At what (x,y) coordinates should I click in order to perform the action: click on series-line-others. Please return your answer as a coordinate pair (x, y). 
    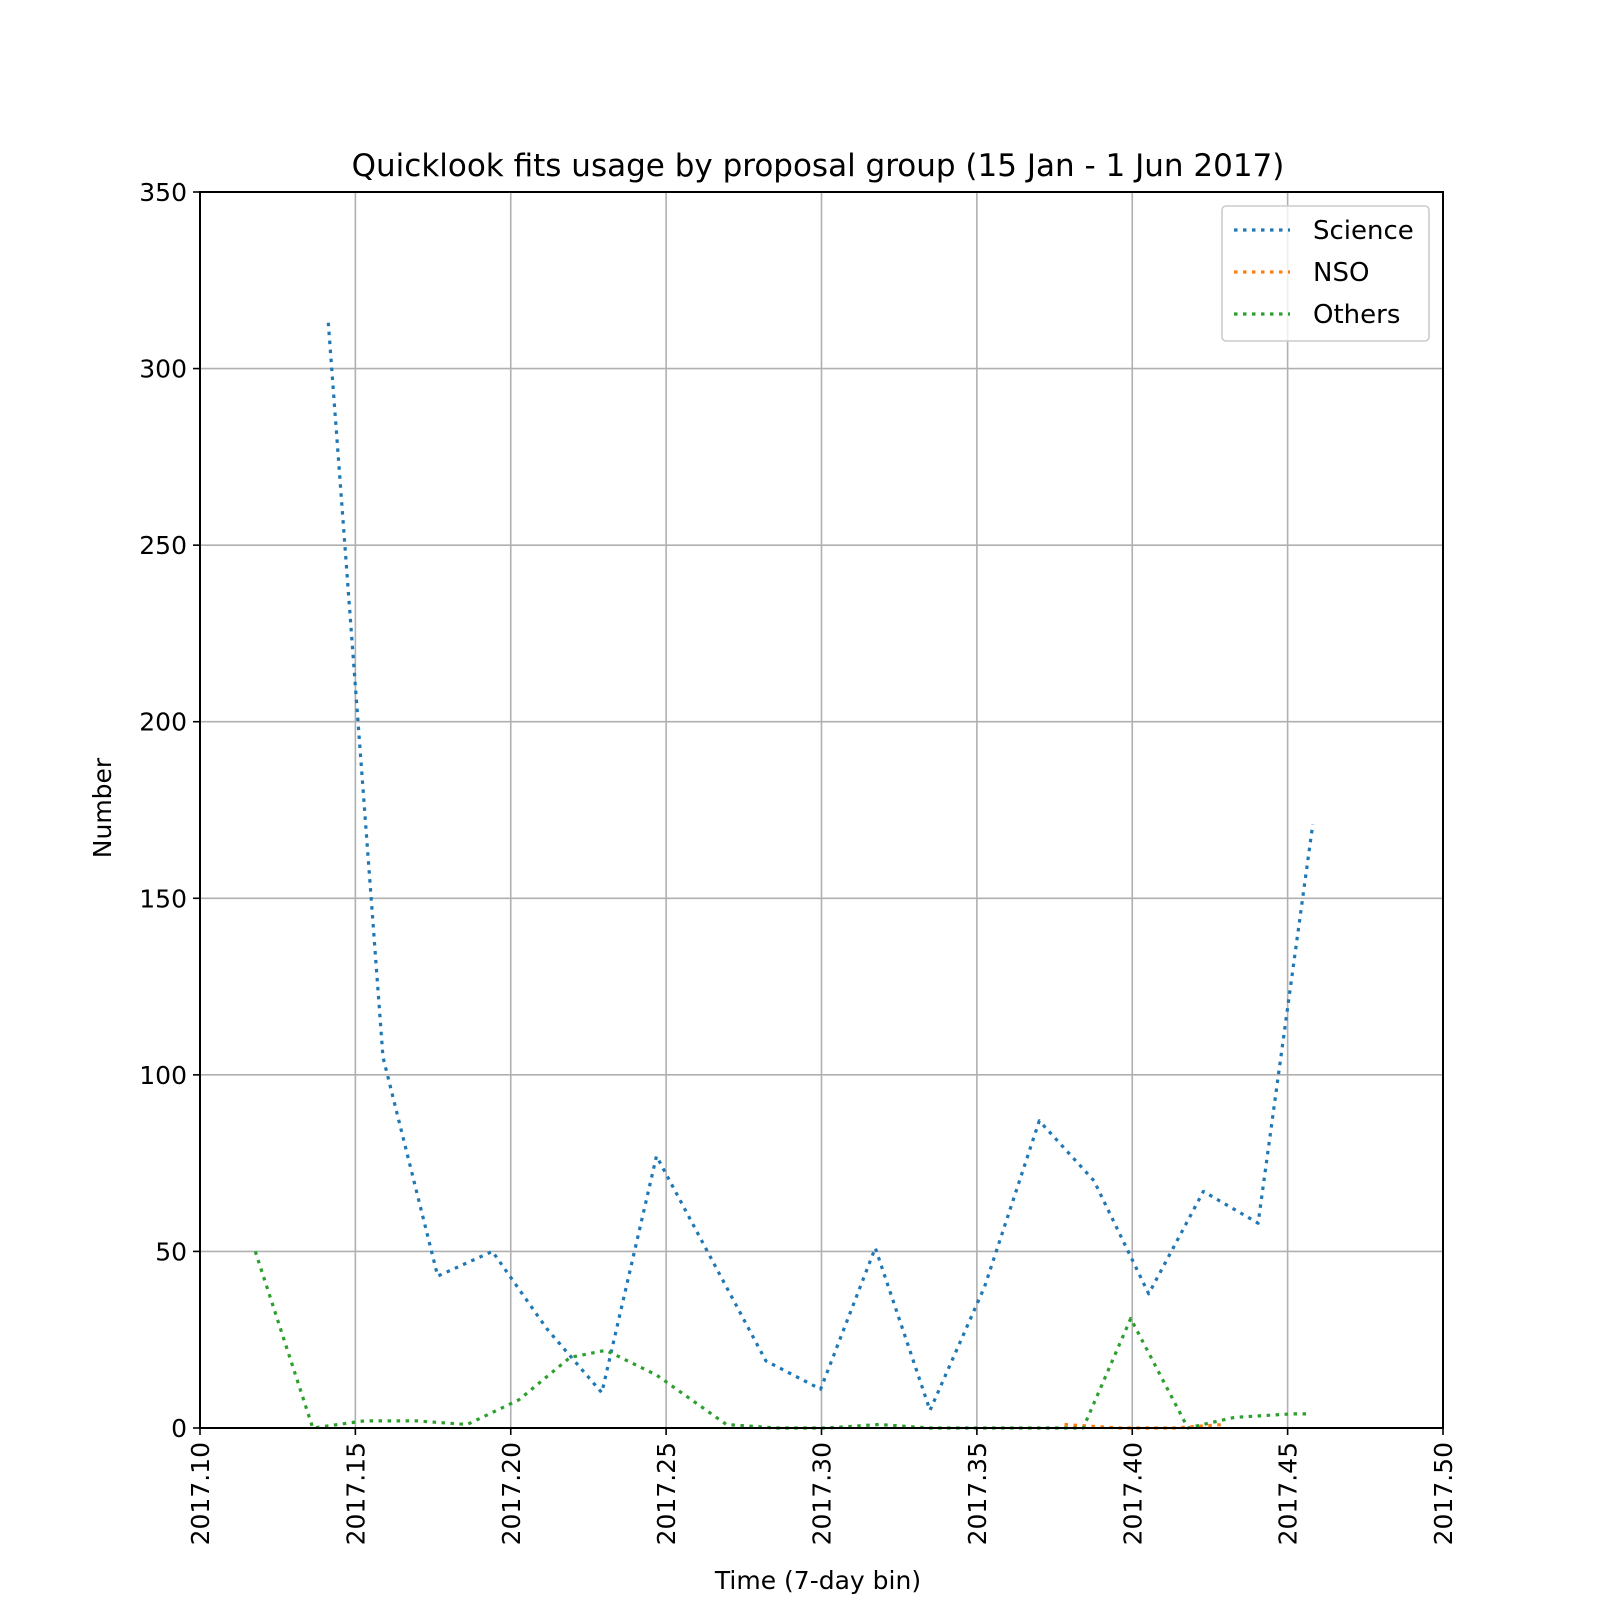
    Looking at the image, I should click on (780, 1340).